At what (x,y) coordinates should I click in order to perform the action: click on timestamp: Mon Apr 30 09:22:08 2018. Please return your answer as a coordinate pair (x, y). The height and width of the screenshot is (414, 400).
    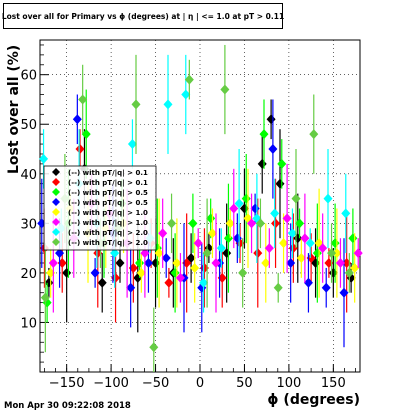
    Looking at the image, I should click on (67, 406).